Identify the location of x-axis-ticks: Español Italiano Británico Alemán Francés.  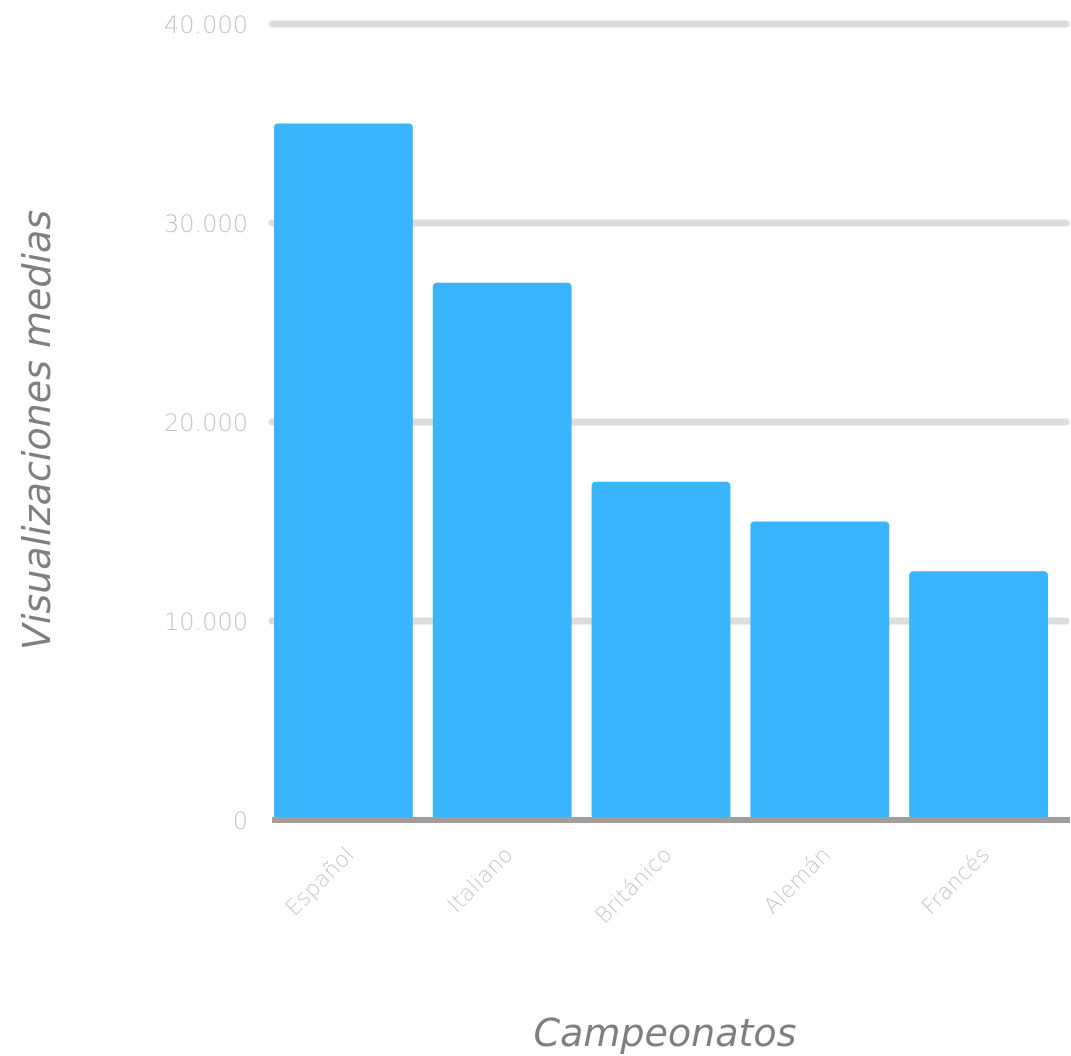
(638, 886).